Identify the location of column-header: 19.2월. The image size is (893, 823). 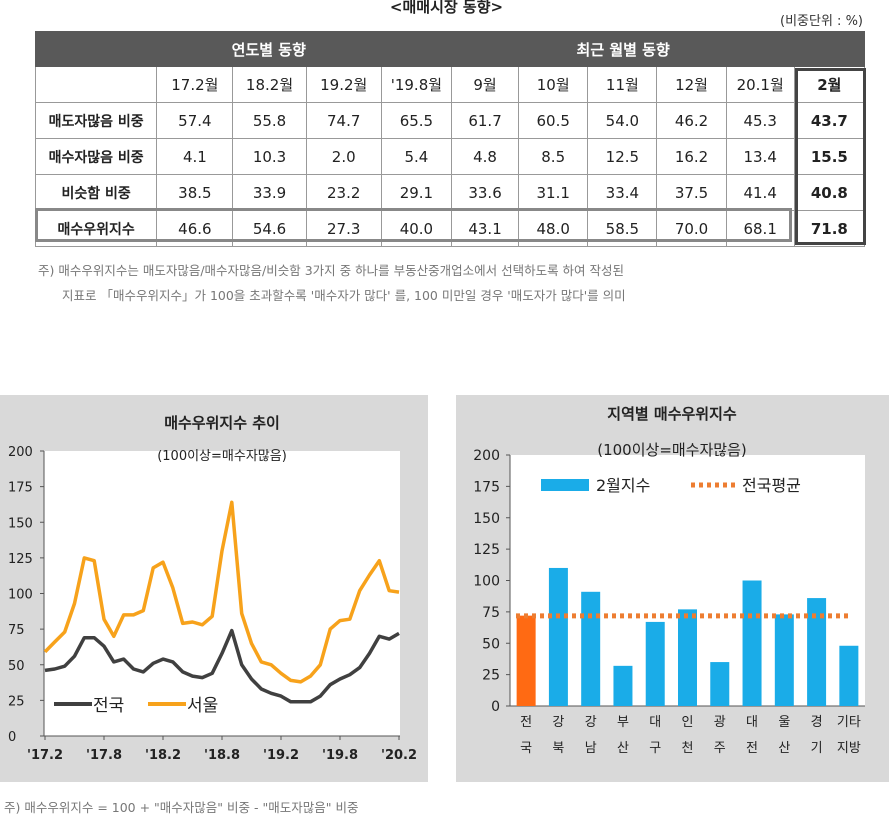
(343, 84).